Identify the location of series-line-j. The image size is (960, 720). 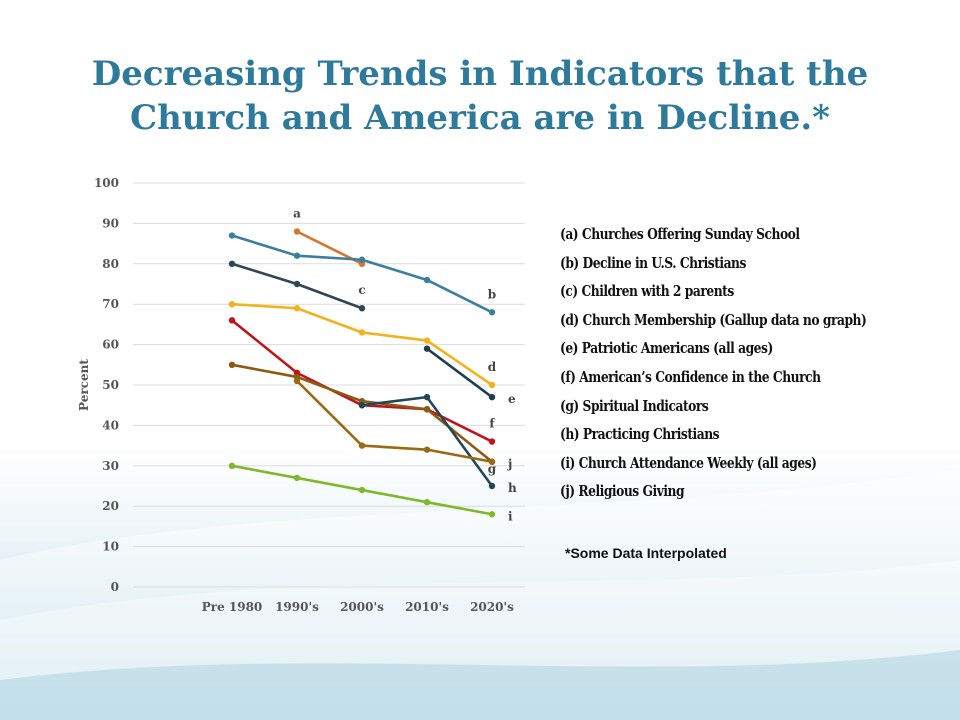
(394, 422).